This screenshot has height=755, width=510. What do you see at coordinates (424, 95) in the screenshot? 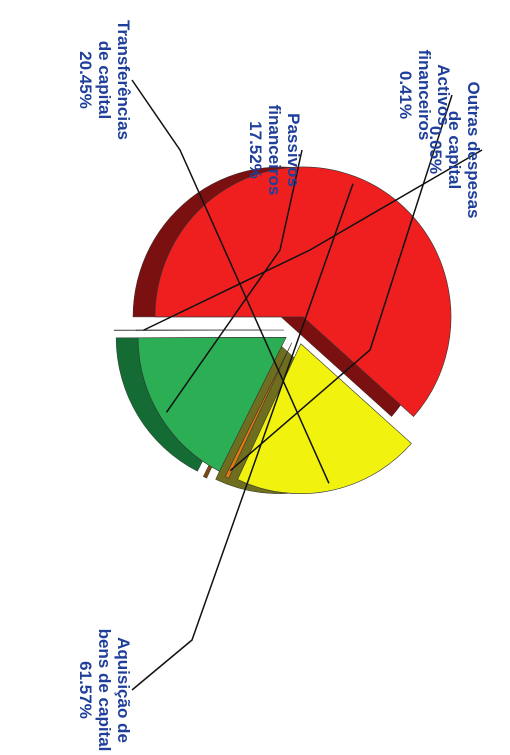
I see `slice-label: Activosfinanceiros0.41%` at bounding box center [424, 95].